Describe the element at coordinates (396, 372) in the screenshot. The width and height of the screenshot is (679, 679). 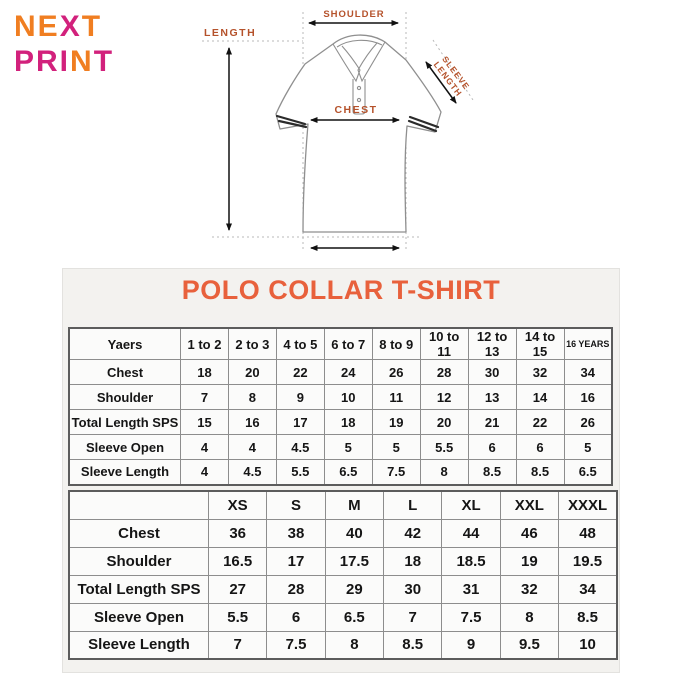
I see `size-value-cell: 26` at that location.